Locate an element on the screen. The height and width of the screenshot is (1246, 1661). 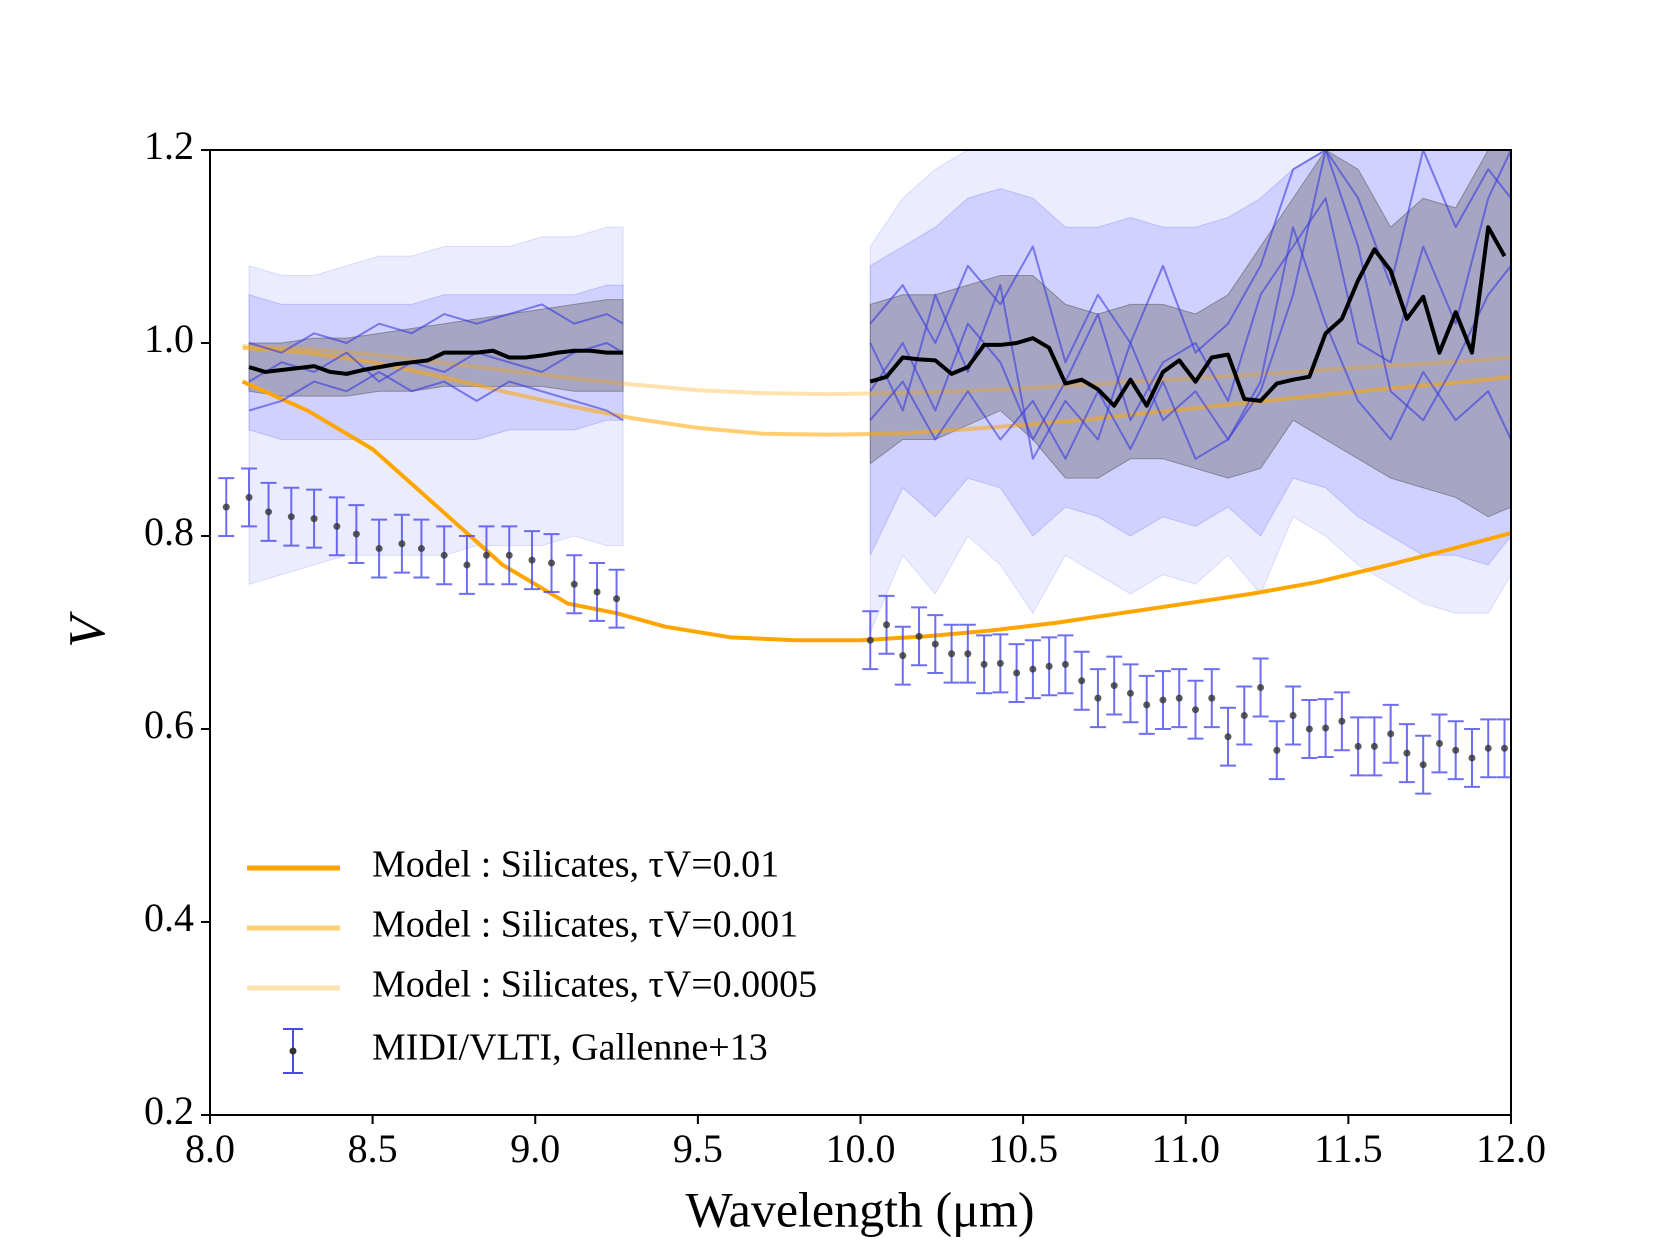
legend-label: MIDI/VLTI, Gallenne+13 is located at coordinates (570, 1048).